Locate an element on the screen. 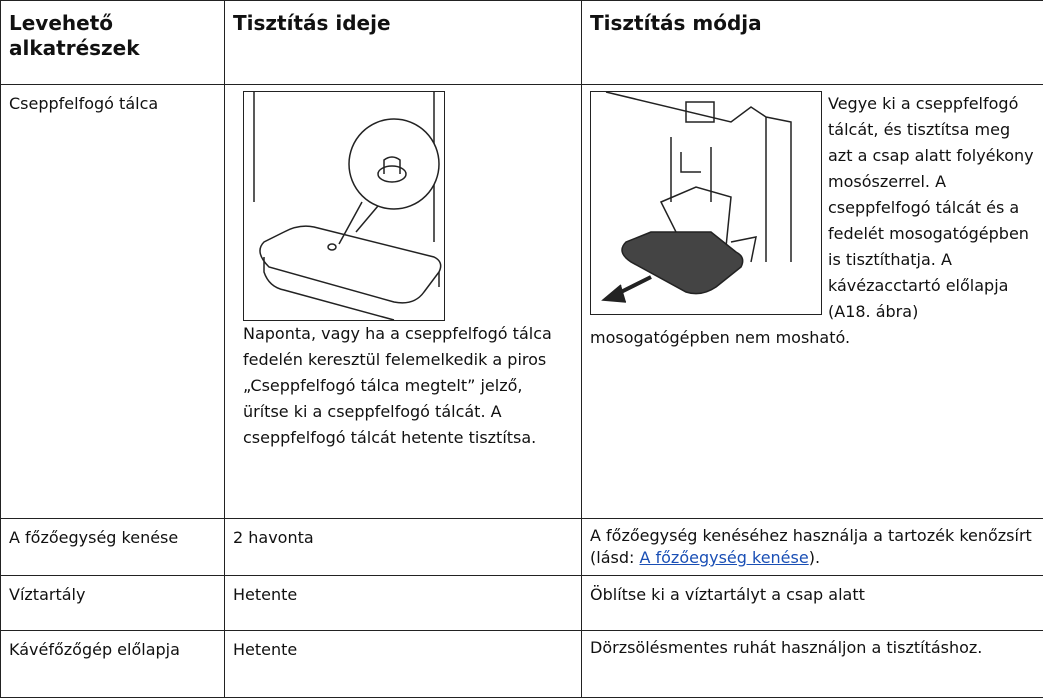  header-cell: Tisztítás ideje is located at coordinates (403, 42).